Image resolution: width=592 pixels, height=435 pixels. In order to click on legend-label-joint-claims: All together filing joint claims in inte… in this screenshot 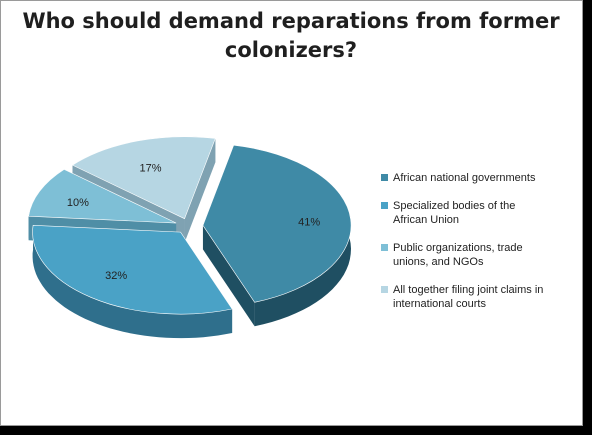, I will do `click(468, 297)`.